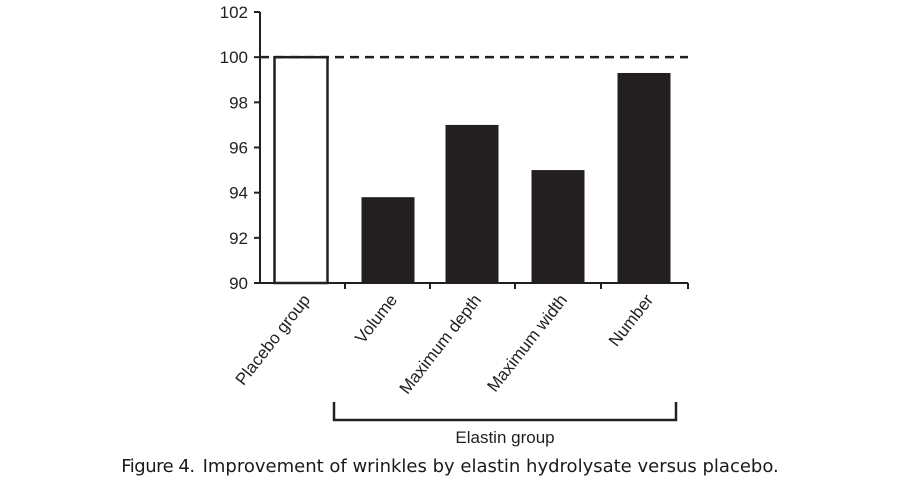  What do you see at coordinates (238, 102) in the screenshot?
I see `y-tick-label-98: 98` at bounding box center [238, 102].